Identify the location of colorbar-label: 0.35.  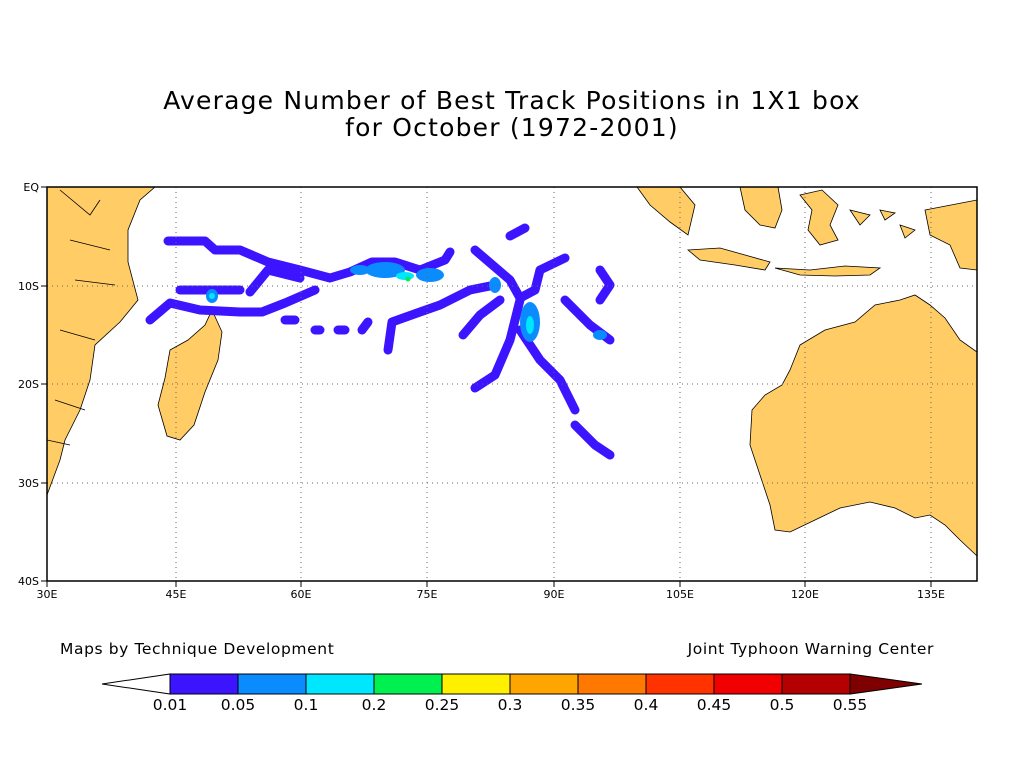
(578, 705).